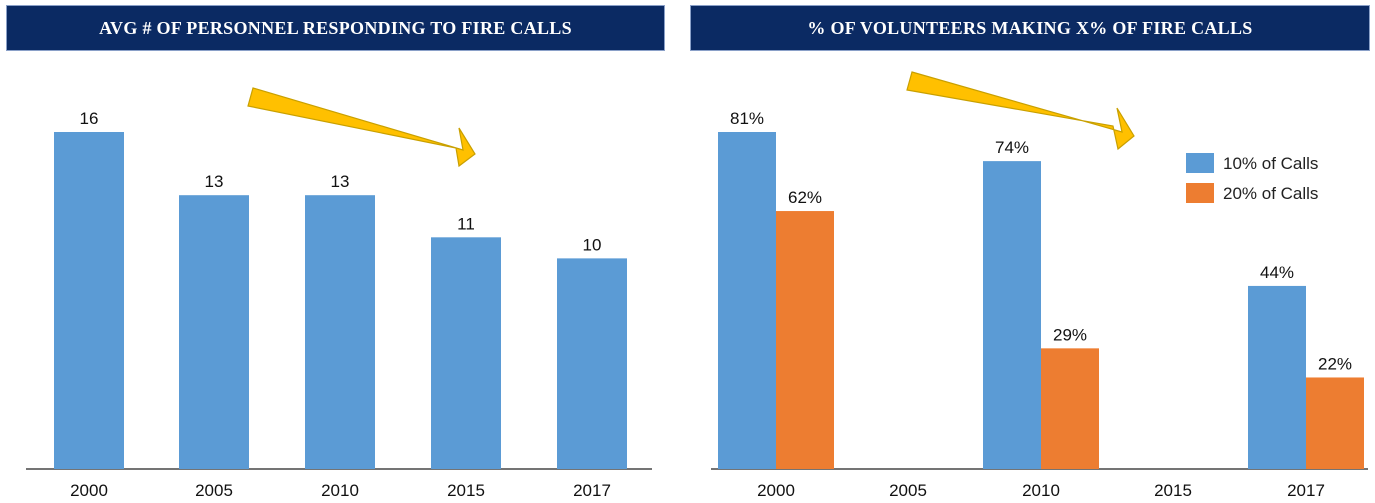  What do you see at coordinates (466, 353) in the screenshot?
I see `bar-2015` at bounding box center [466, 353].